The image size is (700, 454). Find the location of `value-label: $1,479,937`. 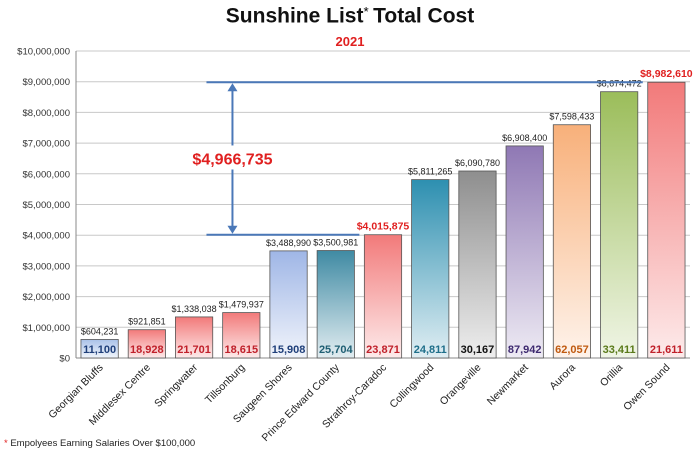

value-label: $1,479,937 is located at coordinates (241, 305).